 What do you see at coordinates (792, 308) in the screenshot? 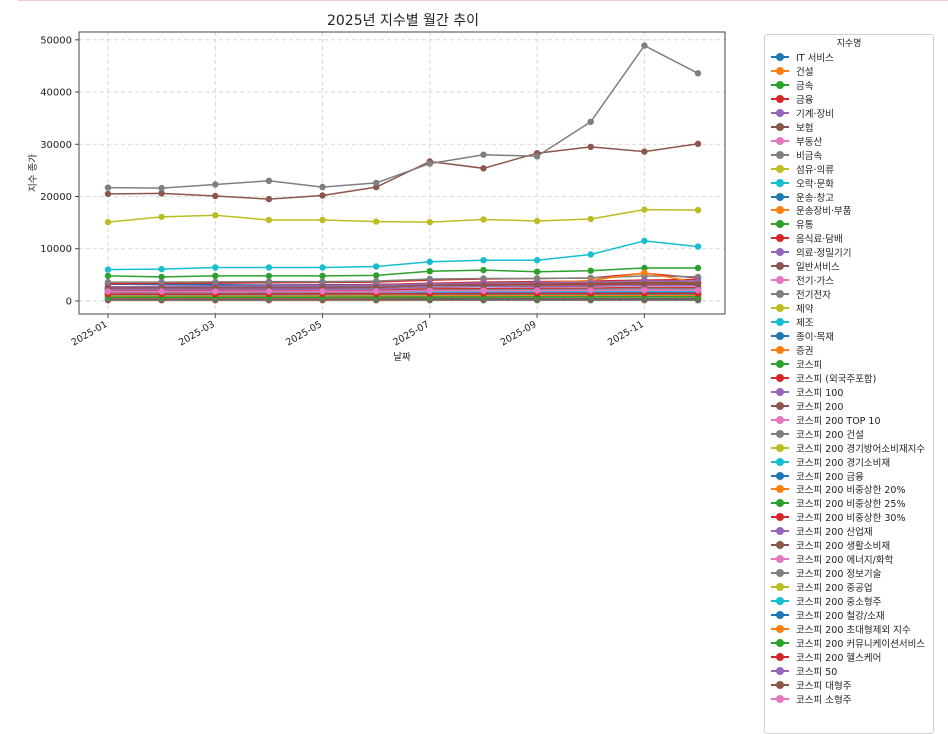
I see `legend-item: 제약` at bounding box center [792, 308].